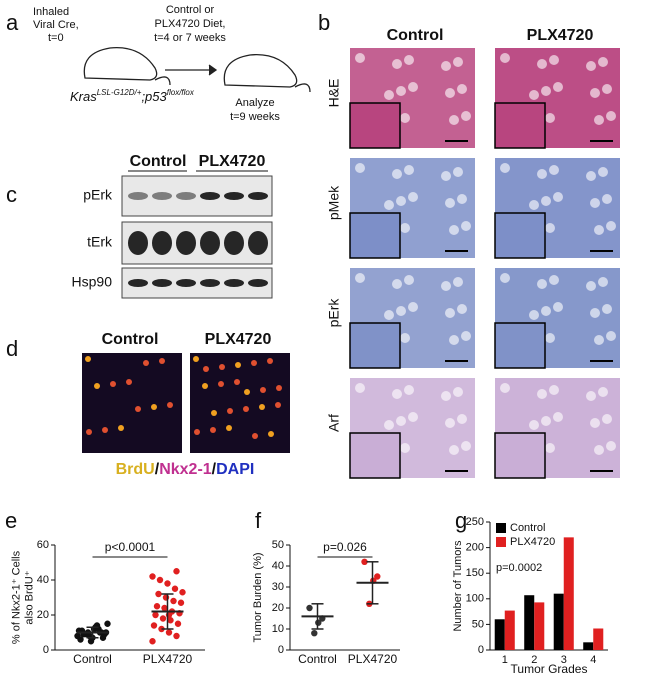 Image resolution: width=650 pixels, height=679 pixels. What do you see at coordinates (324, 22) in the screenshot?
I see `panel-label: b` at bounding box center [324, 22].